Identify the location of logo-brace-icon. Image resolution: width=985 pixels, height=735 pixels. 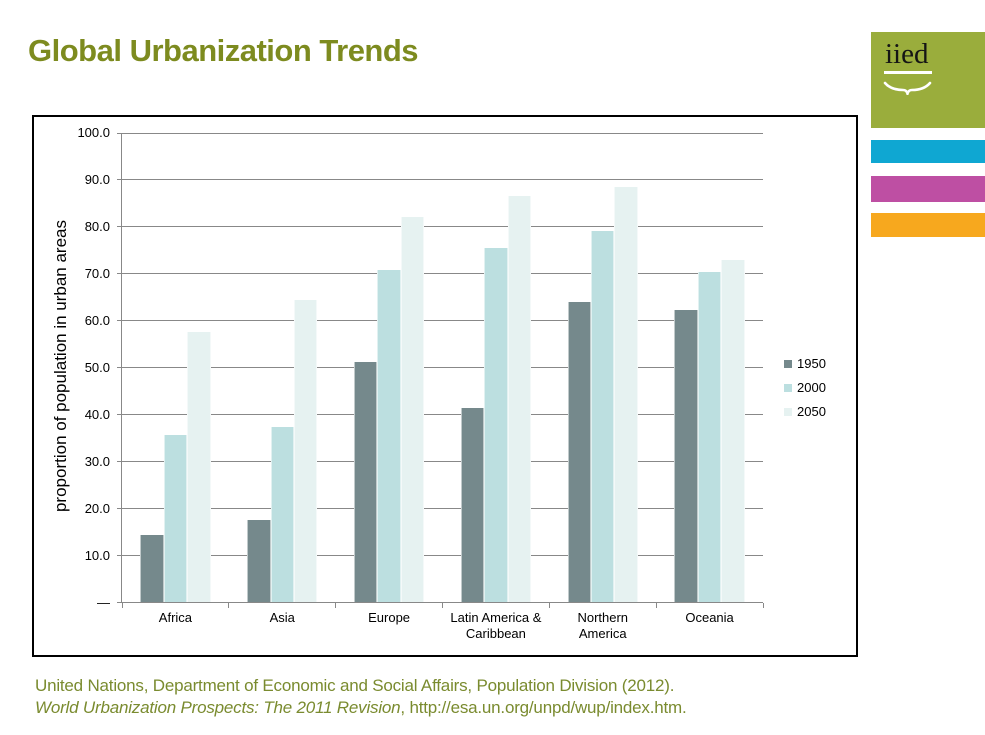
(907, 88).